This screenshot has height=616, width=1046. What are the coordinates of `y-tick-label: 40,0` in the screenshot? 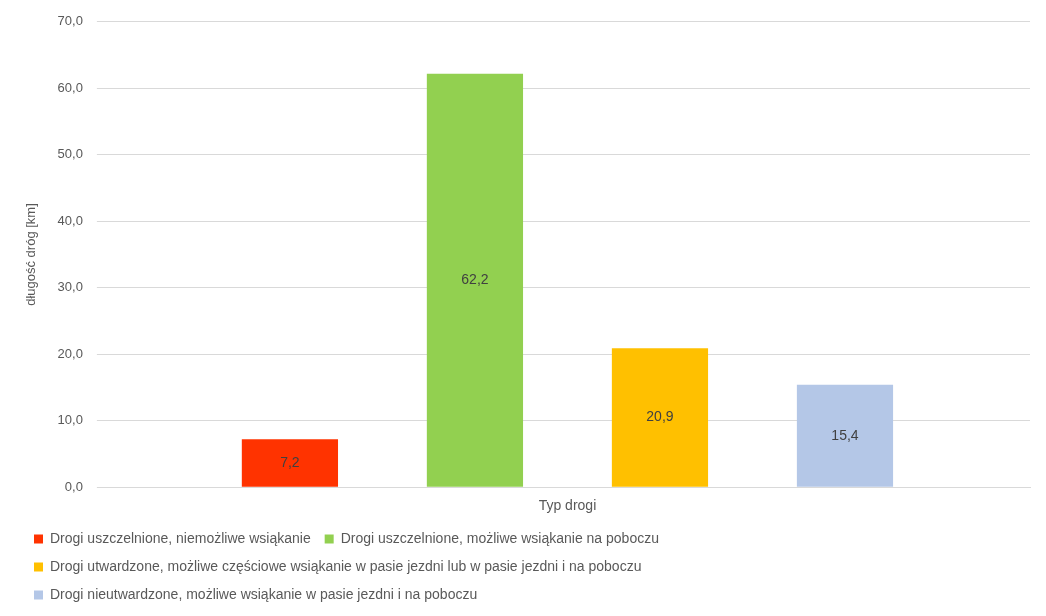 It's located at (70, 220).